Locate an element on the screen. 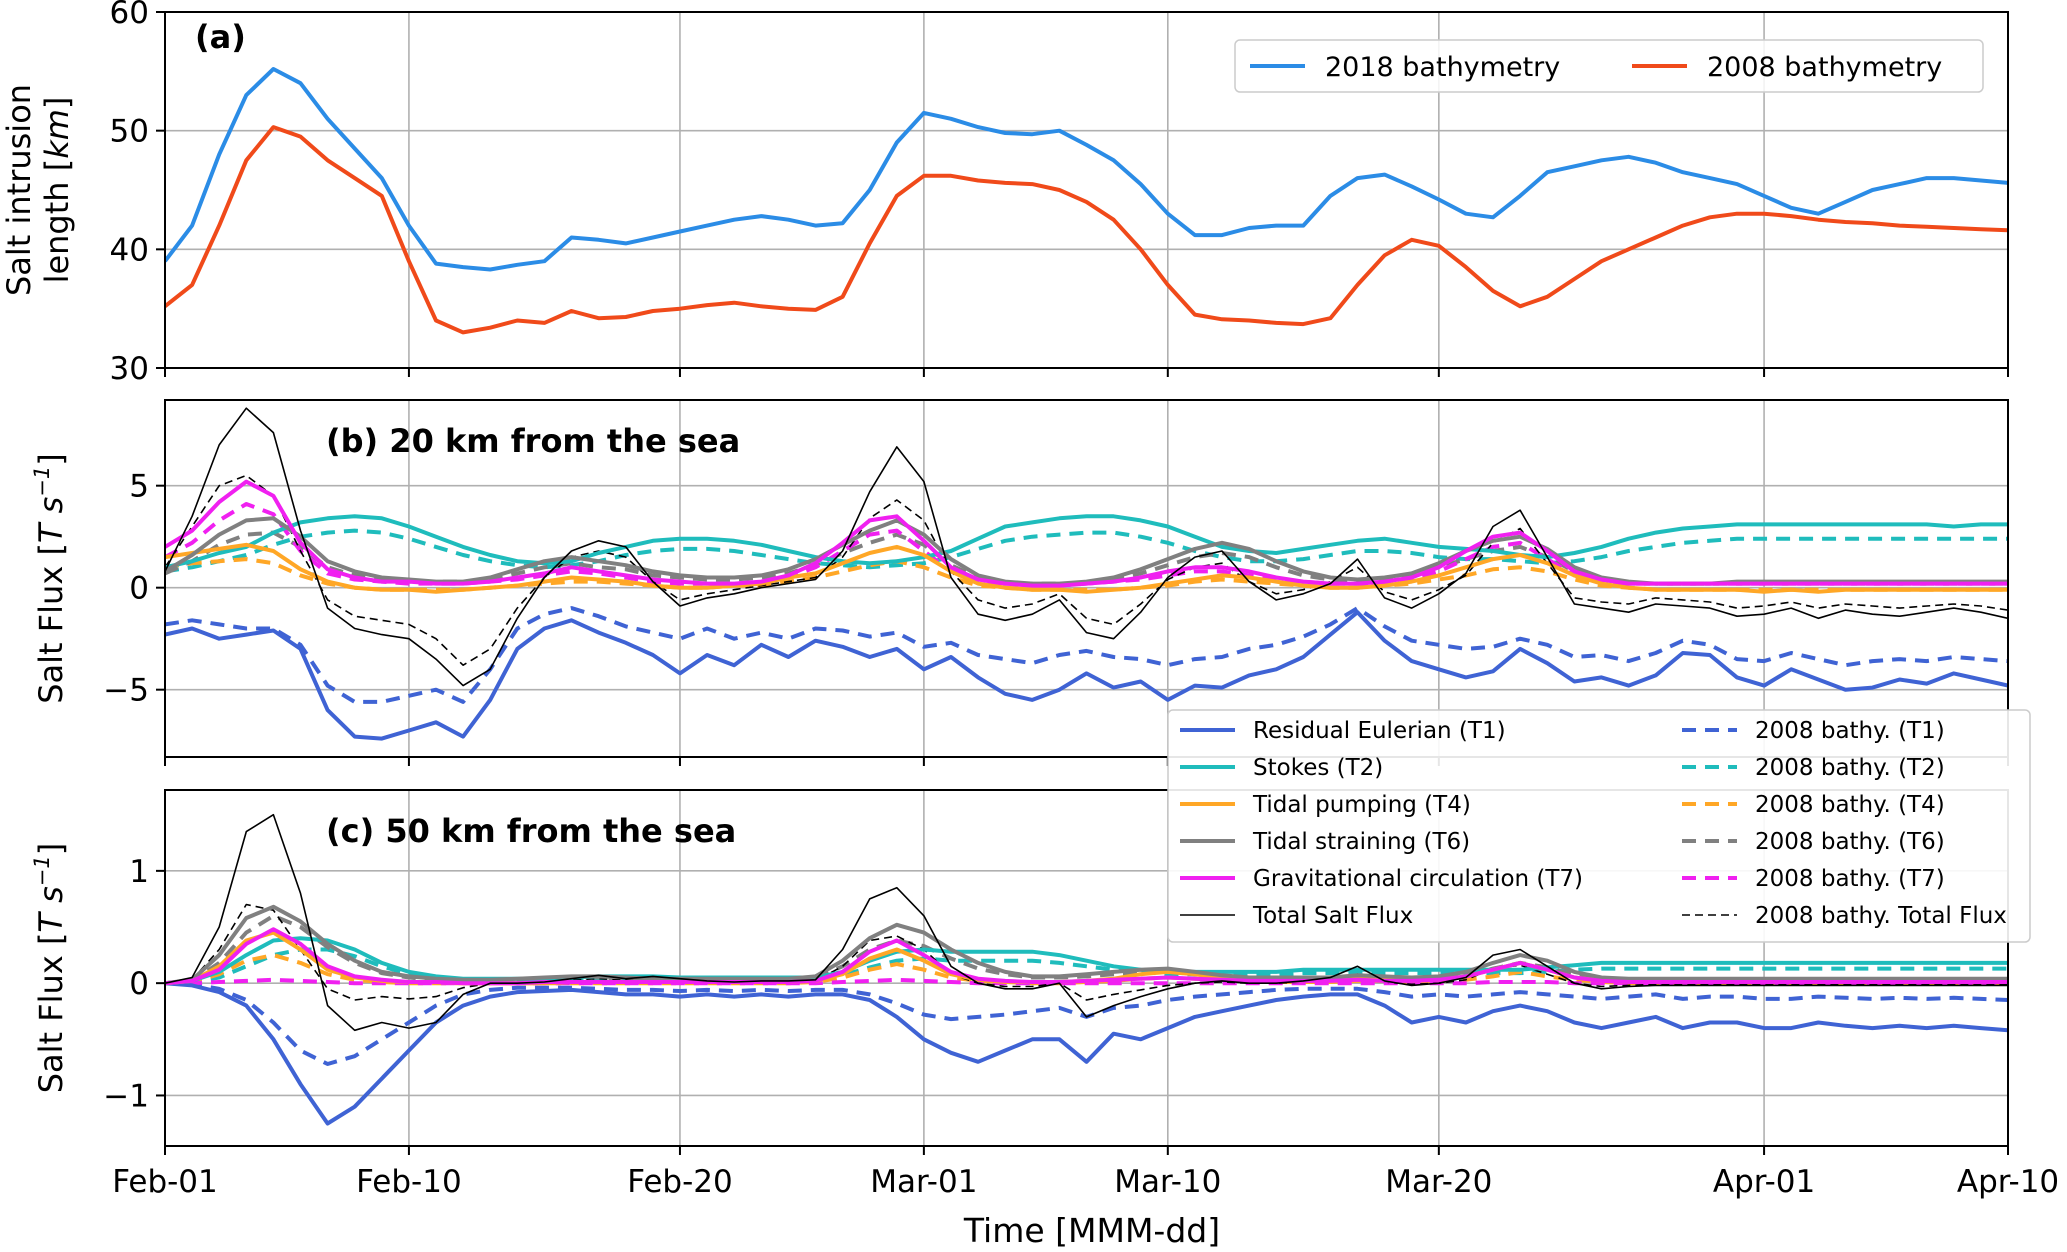  y-axis-label: Salt intrusion is located at coordinates (19, 190).